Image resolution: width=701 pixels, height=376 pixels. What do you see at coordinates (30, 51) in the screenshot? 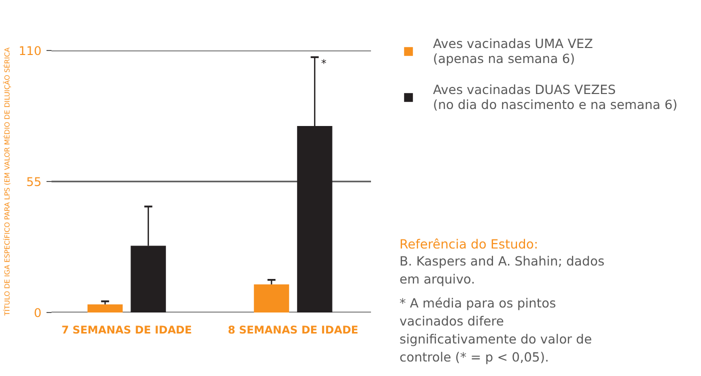
I see `y-tick-label: 110` at bounding box center [30, 51].